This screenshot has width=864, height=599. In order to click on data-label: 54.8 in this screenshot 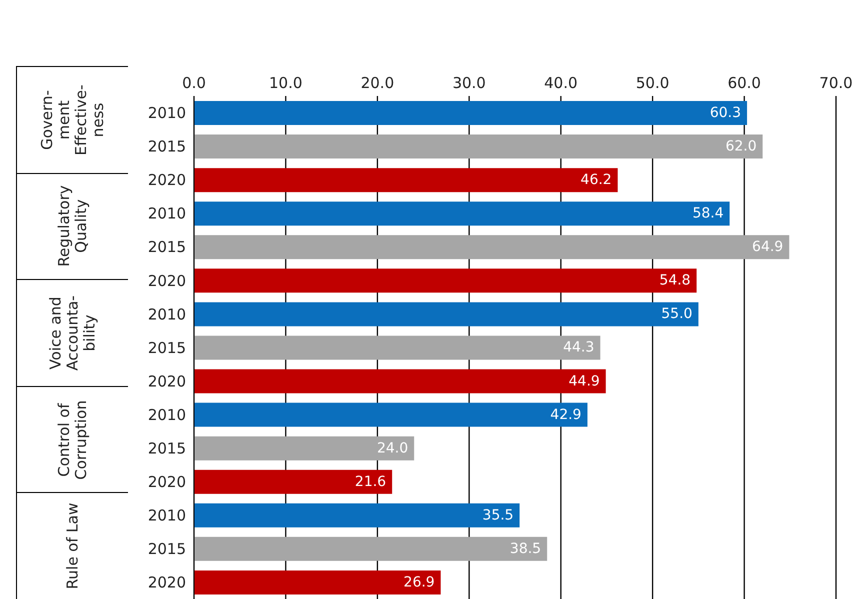, I will do `click(675, 280)`.